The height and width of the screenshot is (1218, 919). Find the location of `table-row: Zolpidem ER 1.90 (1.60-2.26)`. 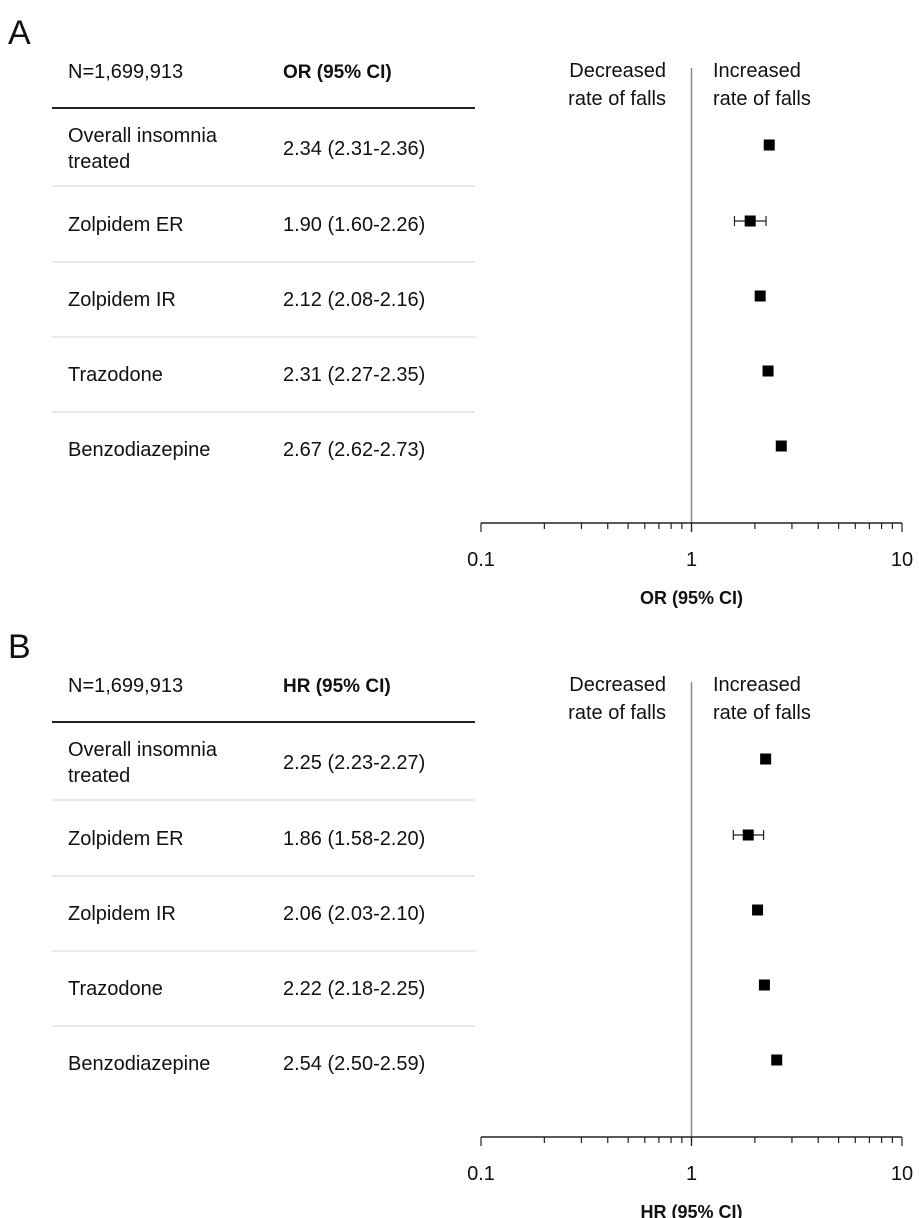

table-row: Zolpidem ER 1.90 (1.60-2.26) is located at coordinates (263, 238).